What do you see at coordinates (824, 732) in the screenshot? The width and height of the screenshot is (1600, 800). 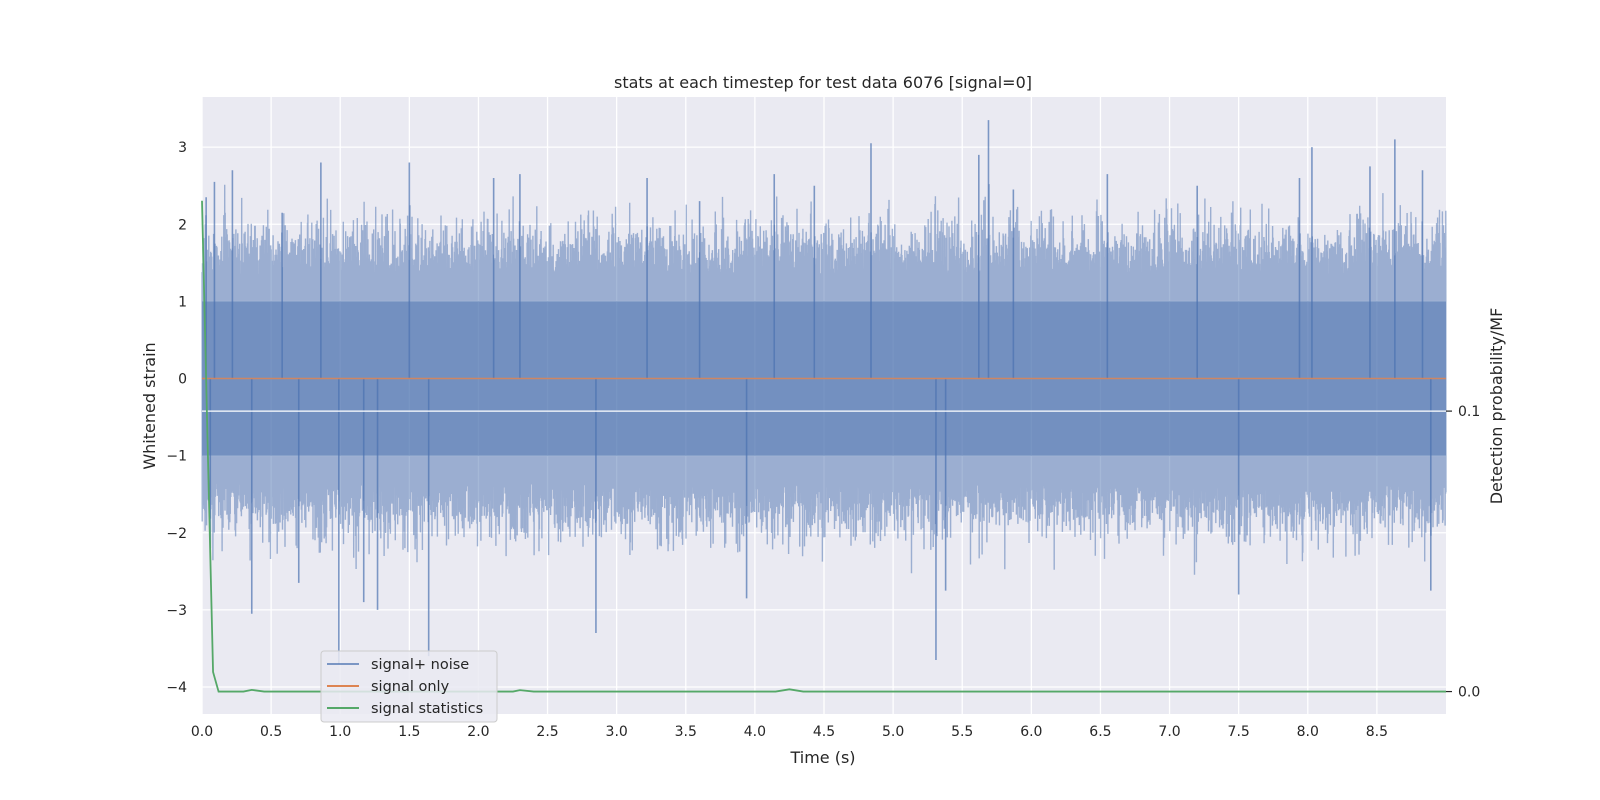 I see `x-tick-label: 4.5` at bounding box center [824, 732].